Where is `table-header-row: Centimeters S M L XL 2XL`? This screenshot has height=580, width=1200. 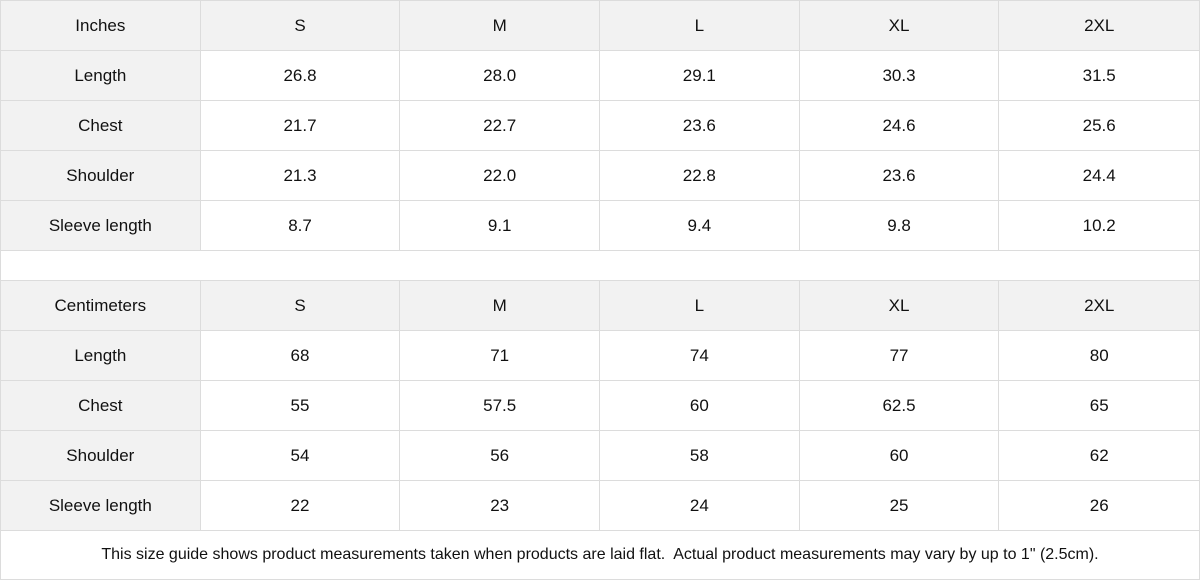 table-header-row: Centimeters S M L XL 2XL is located at coordinates (600, 306).